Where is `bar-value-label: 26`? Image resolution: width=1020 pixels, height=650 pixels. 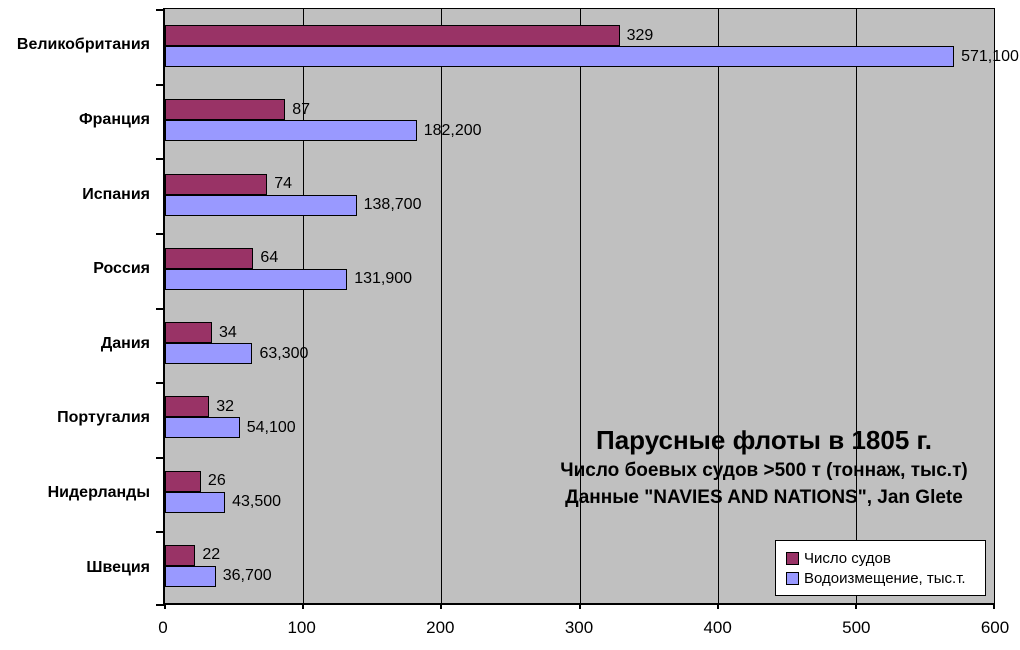
bar-value-label: 26 is located at coordinates (216, 481).